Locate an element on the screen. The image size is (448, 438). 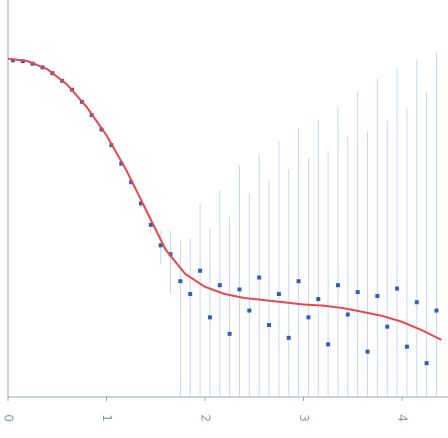
x-tick-label: 3 is located at coordinates (304, 418).